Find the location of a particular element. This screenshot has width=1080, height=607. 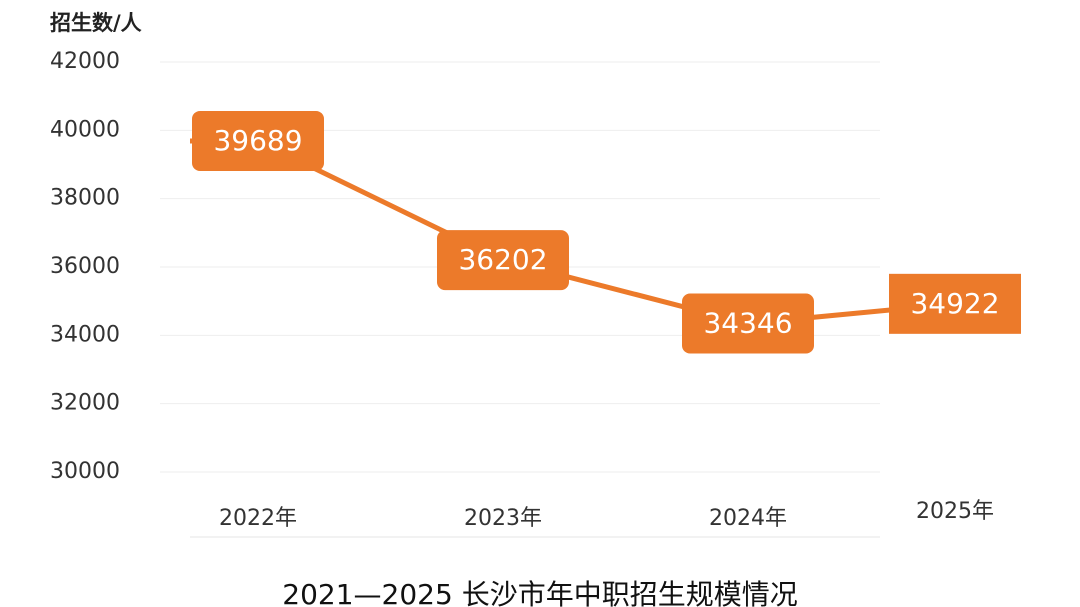

x-tick-label: 2025年 is located at coordinates (955, 511).